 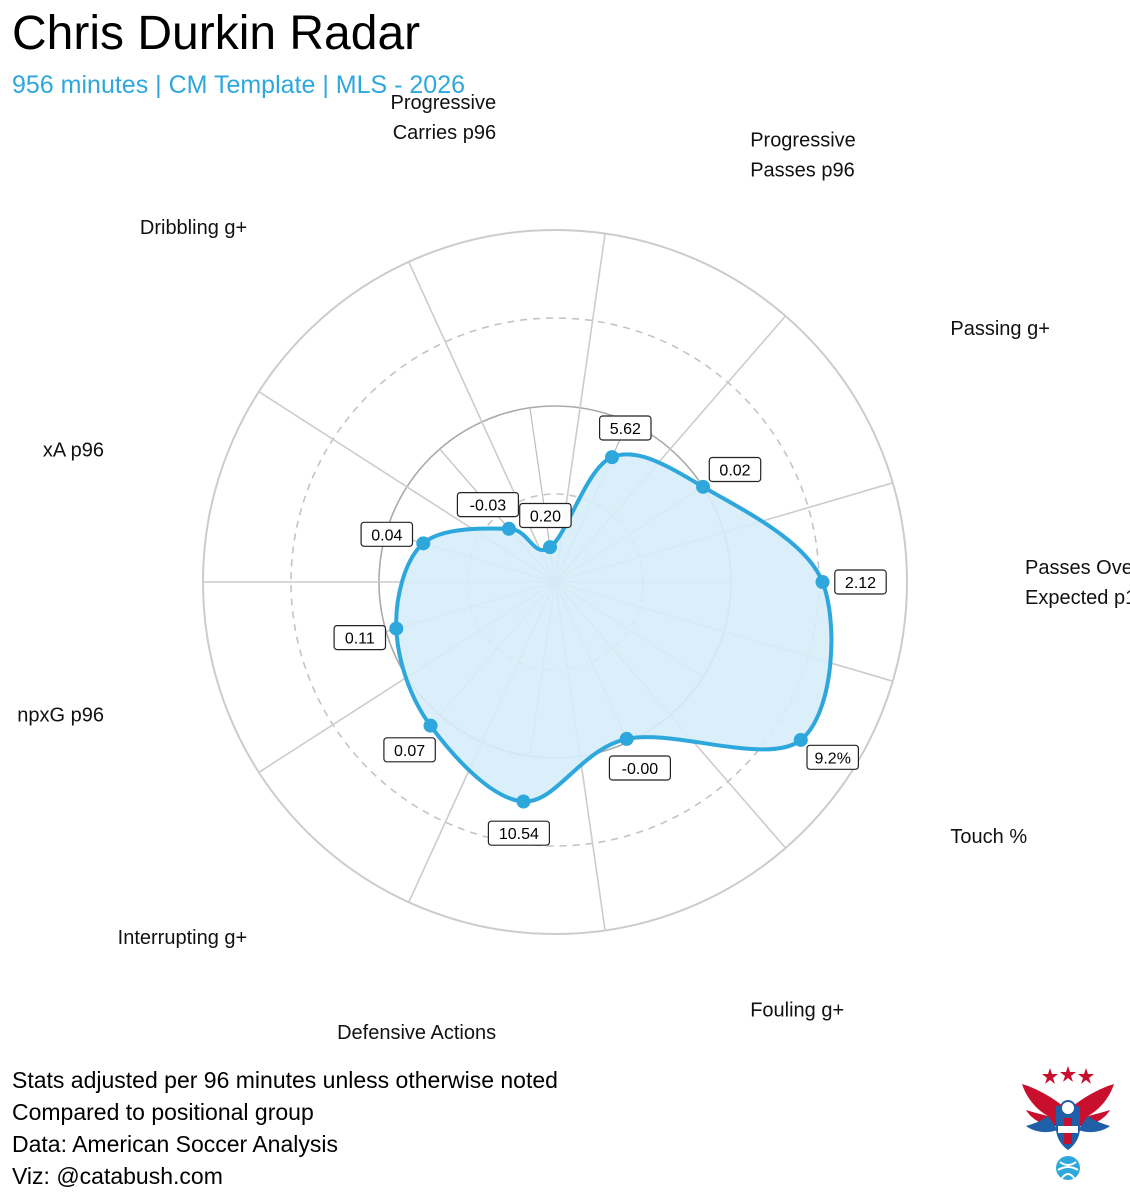 What do you see at coordinates (117, 1176) in the screenshot?
I see `footer-line-viz-credit: Viz: @catabush.com` at bounding box center [117, 1176].